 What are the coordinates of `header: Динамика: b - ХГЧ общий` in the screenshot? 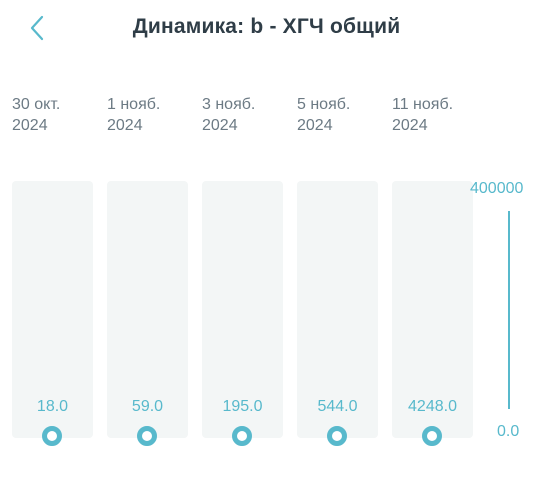 It's located at (266, 29).